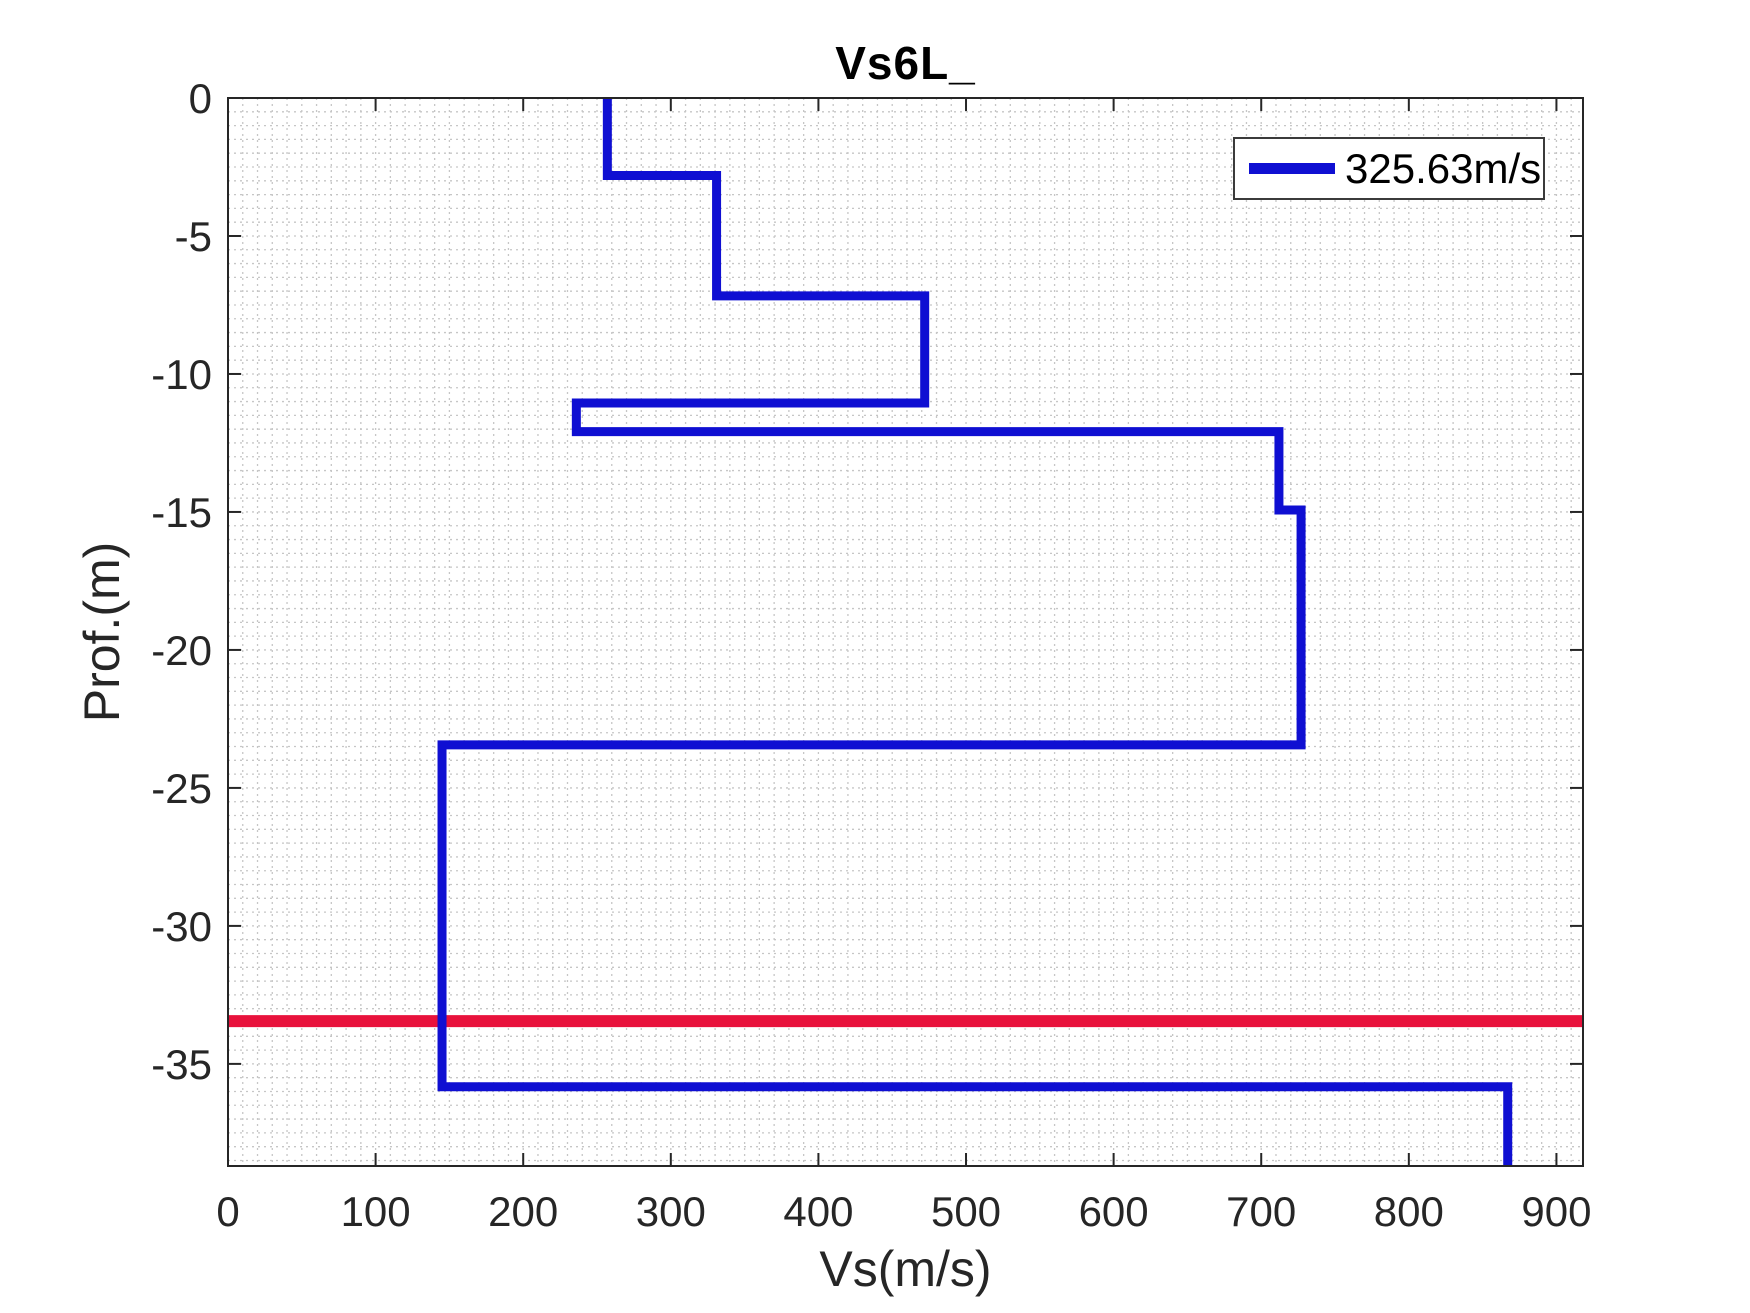 The width and height of the screenshot is (1750, 1313). I want to click on x-tick-label: 0, so click(227, 1211).